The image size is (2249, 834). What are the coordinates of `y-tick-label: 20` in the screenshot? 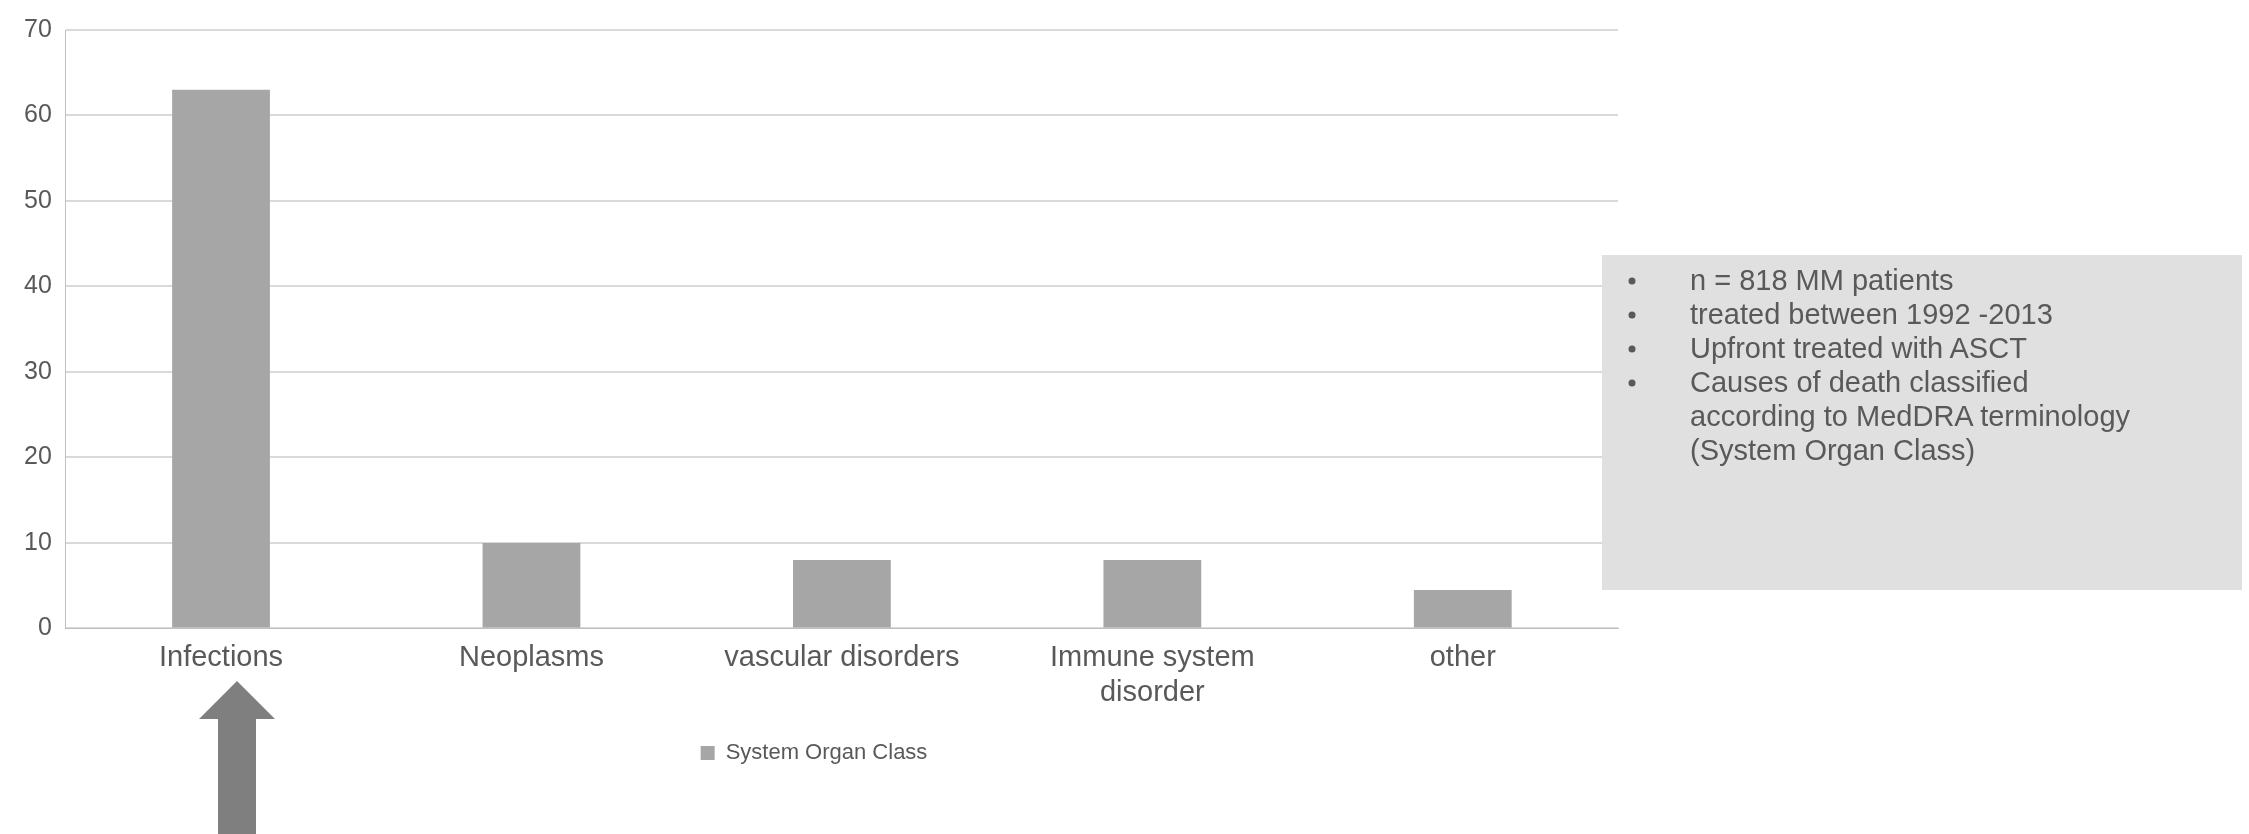 It's located at (38, 455).